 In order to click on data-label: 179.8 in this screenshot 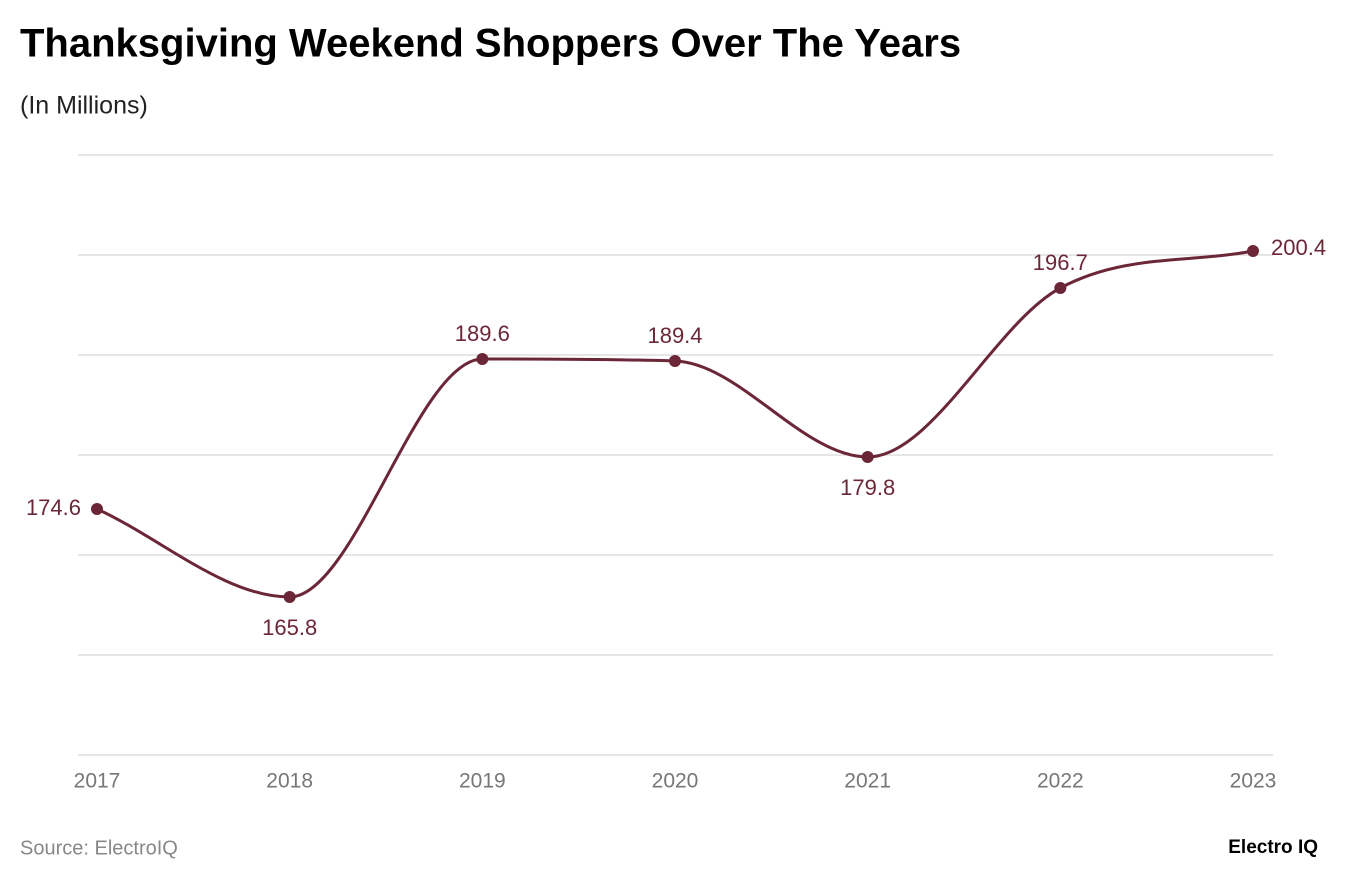, I will do `click(867, 487)`.